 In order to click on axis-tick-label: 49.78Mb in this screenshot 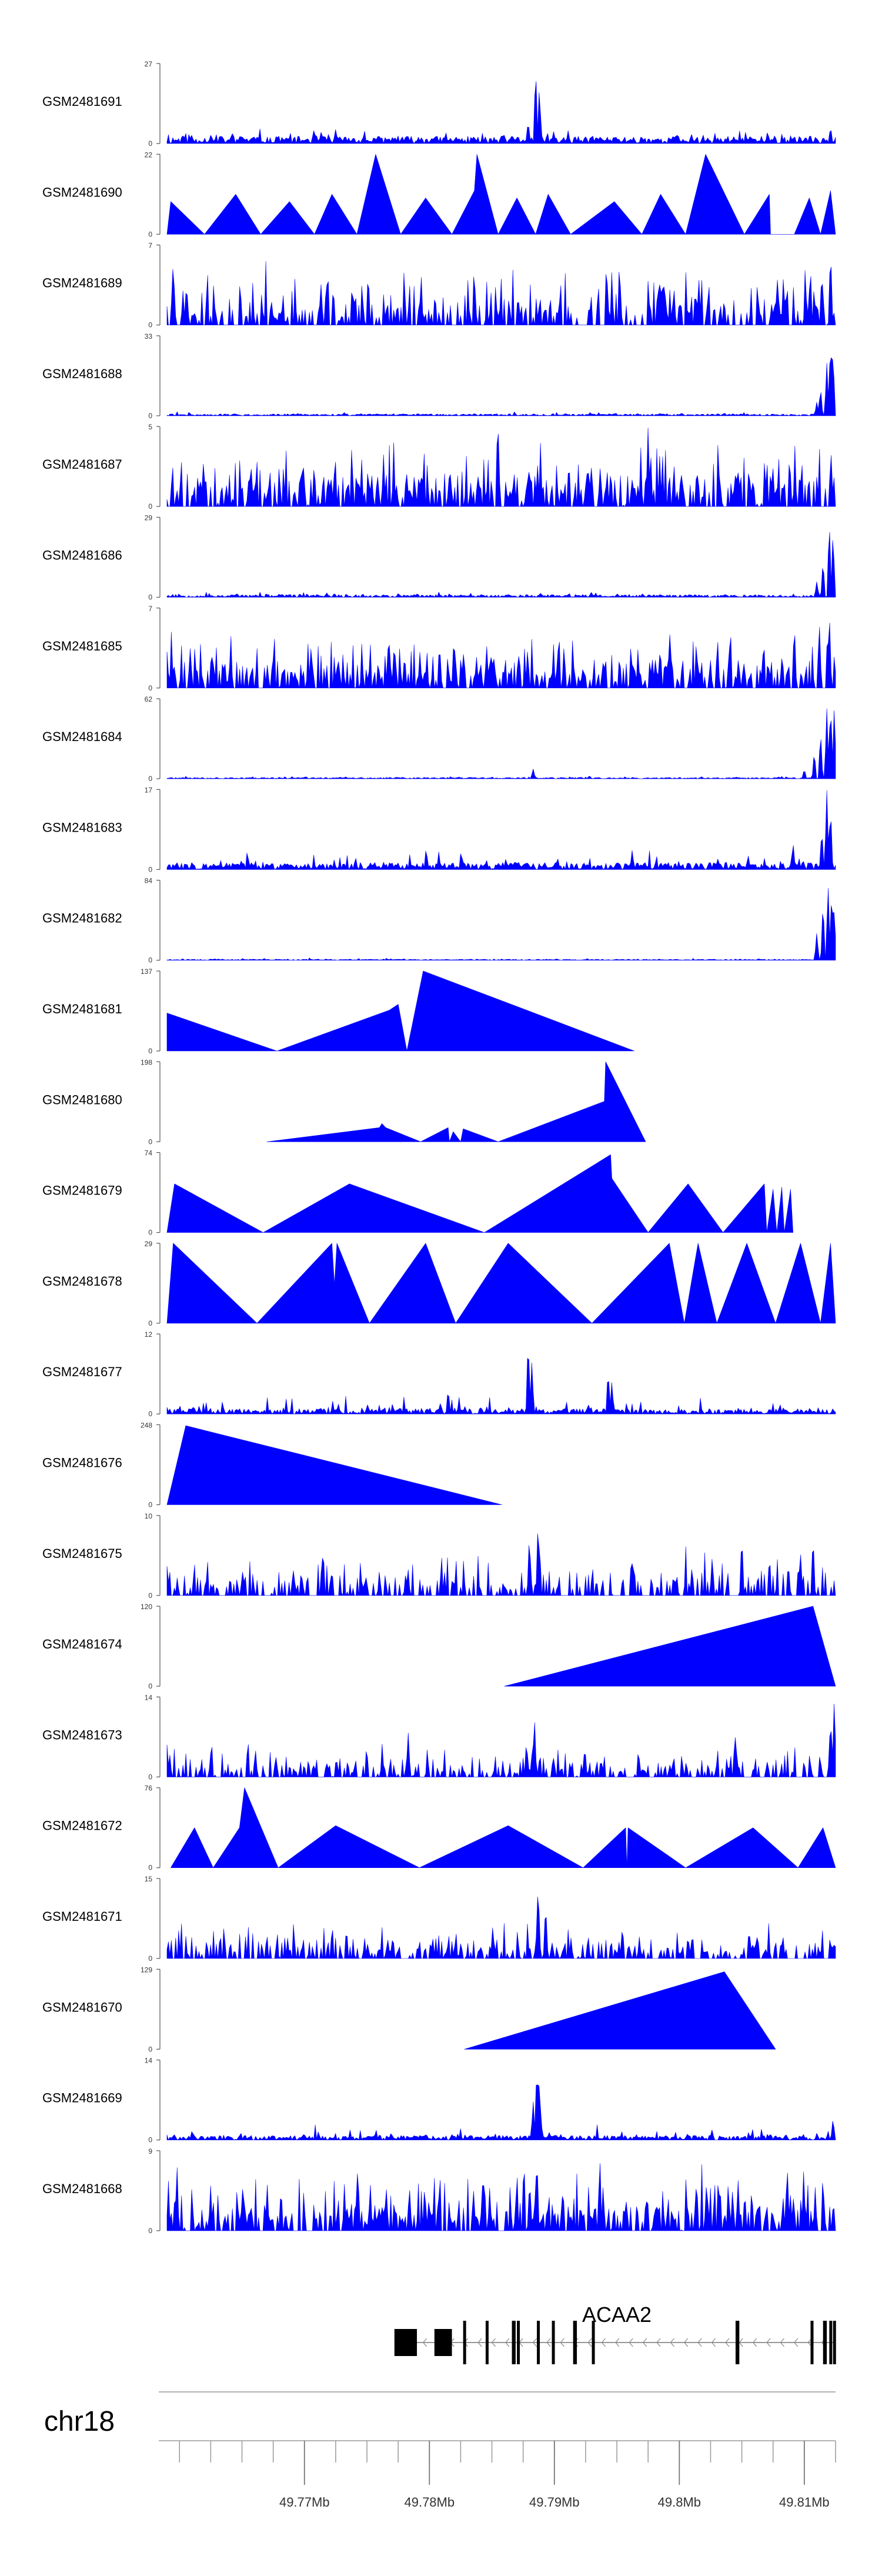, I will do `click(429, 2502)`.